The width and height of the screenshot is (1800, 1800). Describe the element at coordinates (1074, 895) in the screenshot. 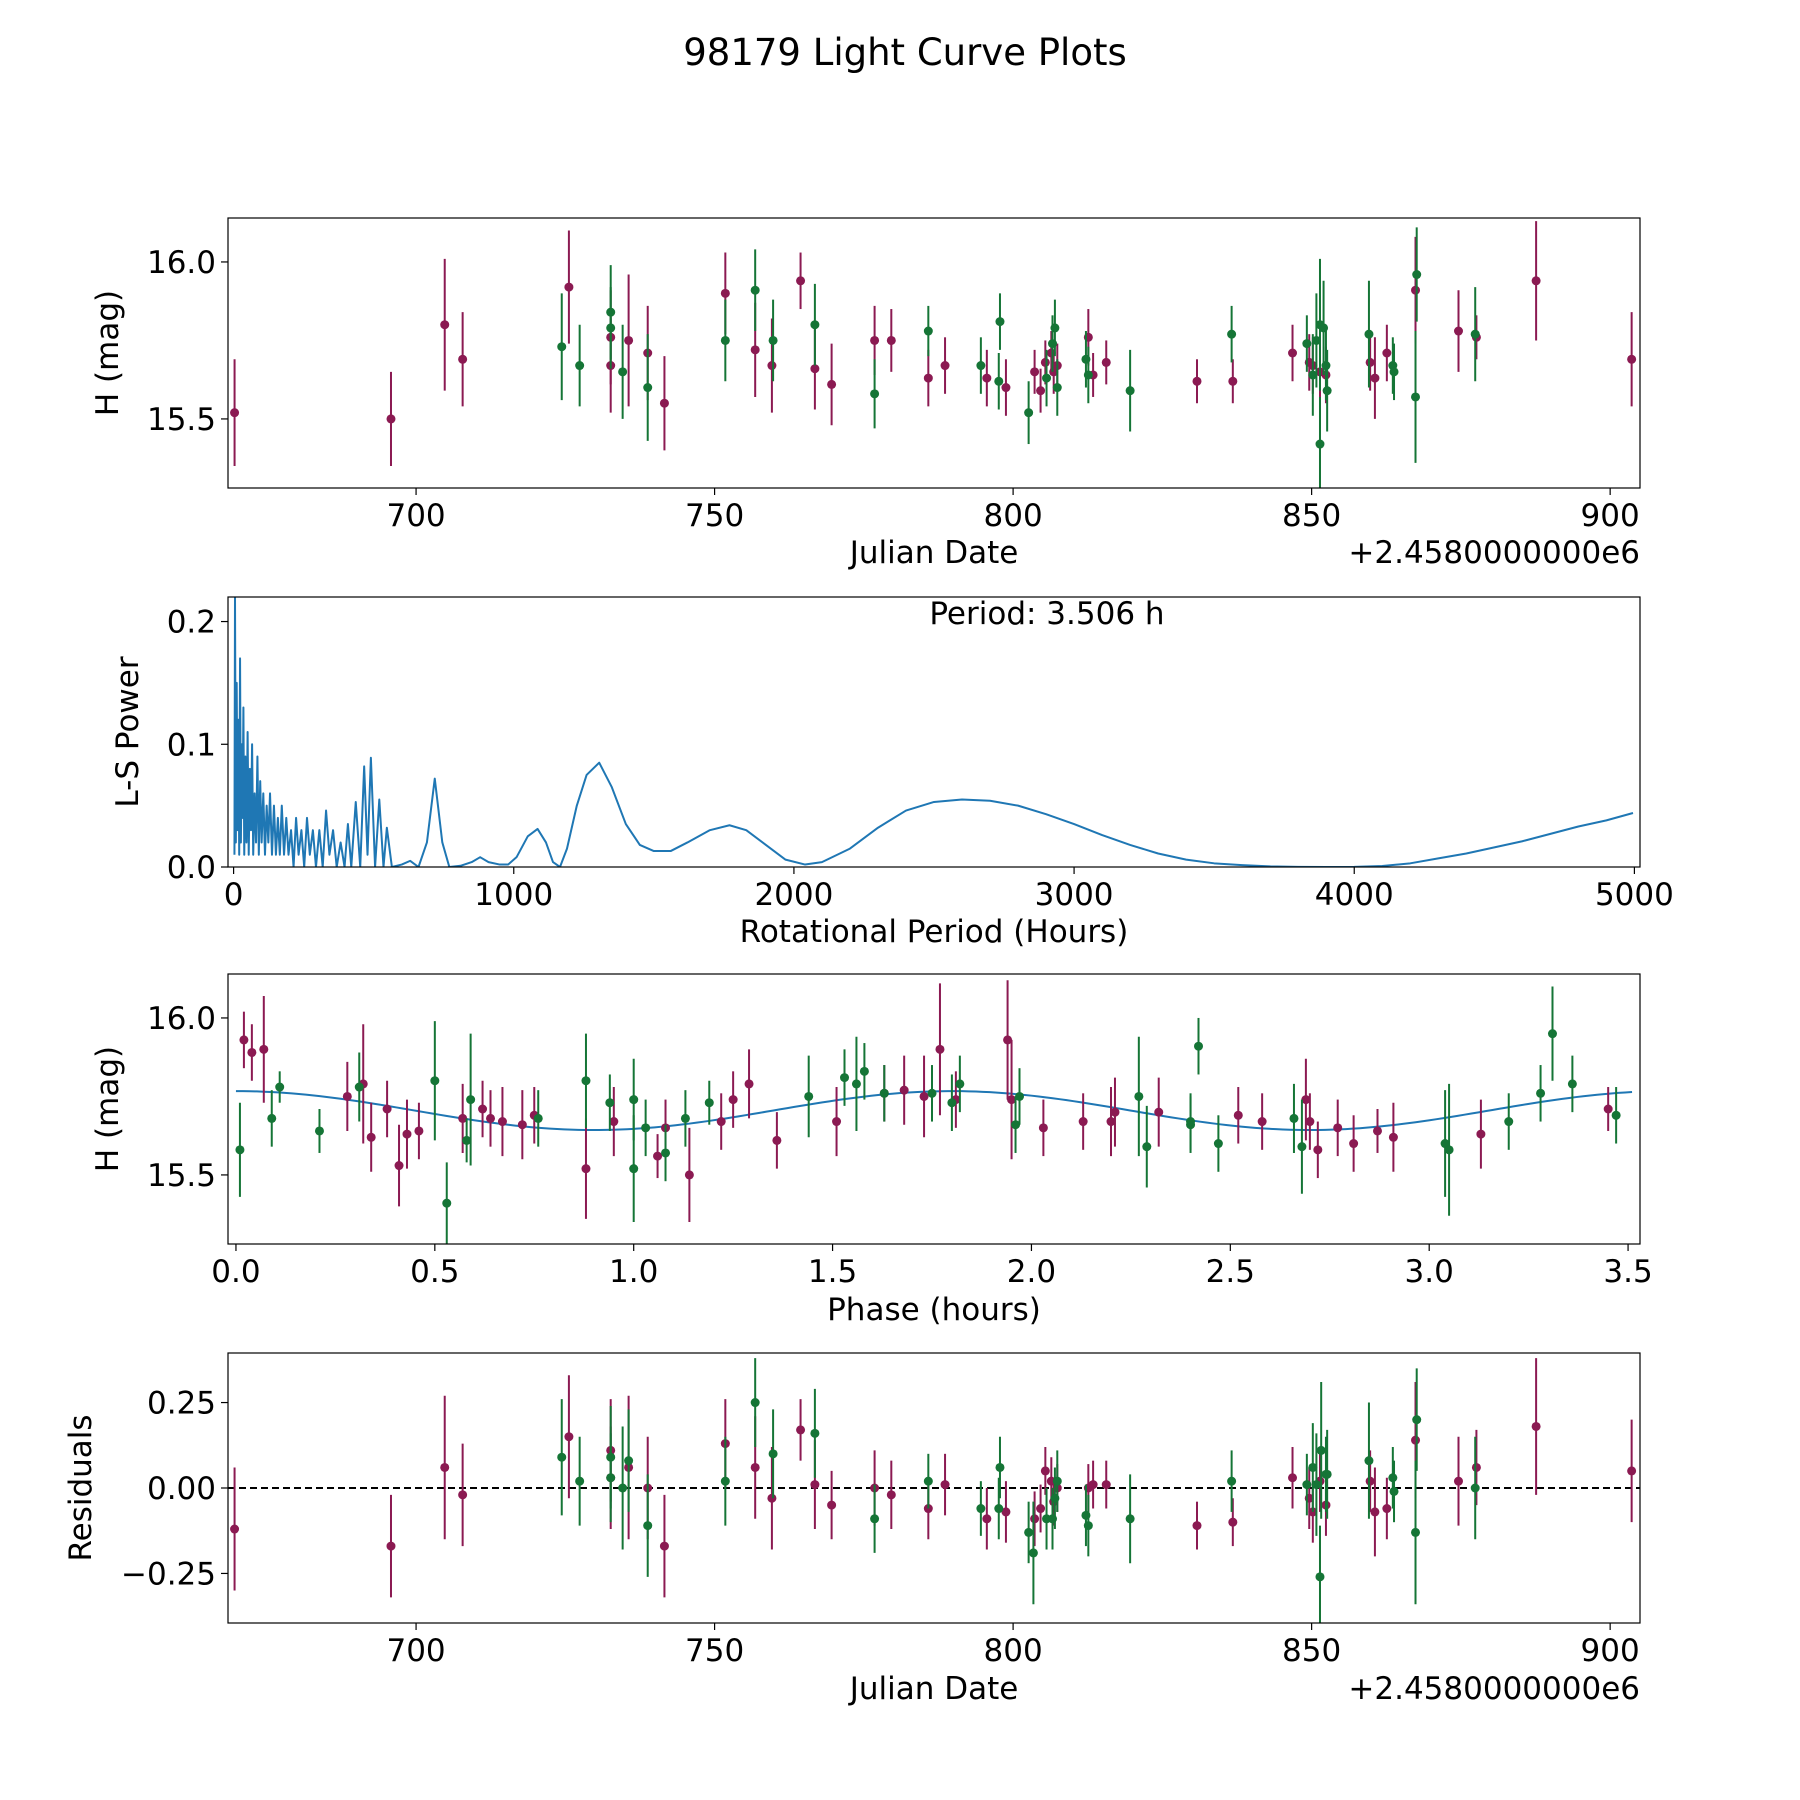

I see `x-tick-label: 3000` at that location.